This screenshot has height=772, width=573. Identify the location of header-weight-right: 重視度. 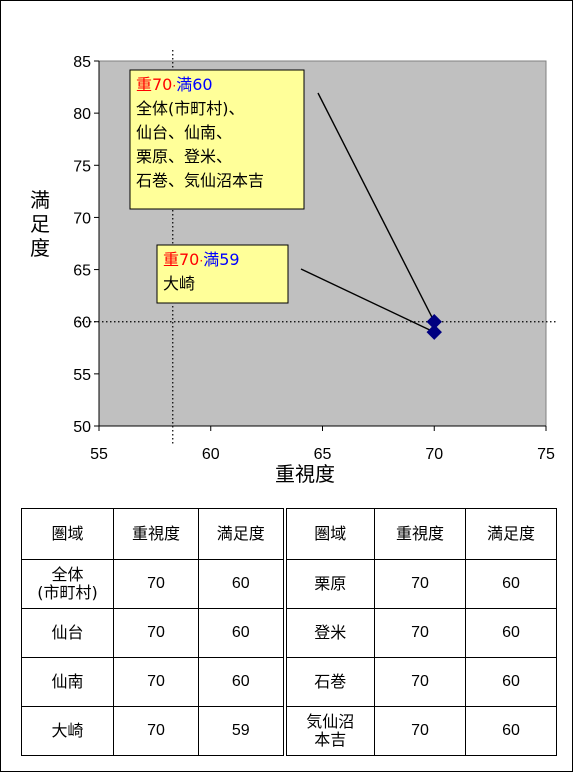
(420, 534).